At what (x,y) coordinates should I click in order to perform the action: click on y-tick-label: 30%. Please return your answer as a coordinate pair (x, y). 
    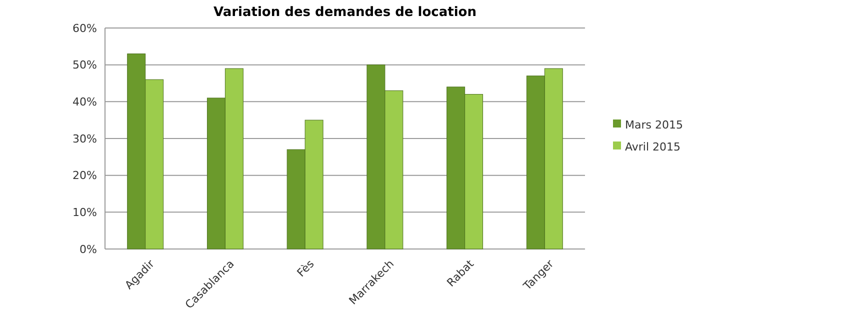
    Looking at the image, I should click on (84, 139).